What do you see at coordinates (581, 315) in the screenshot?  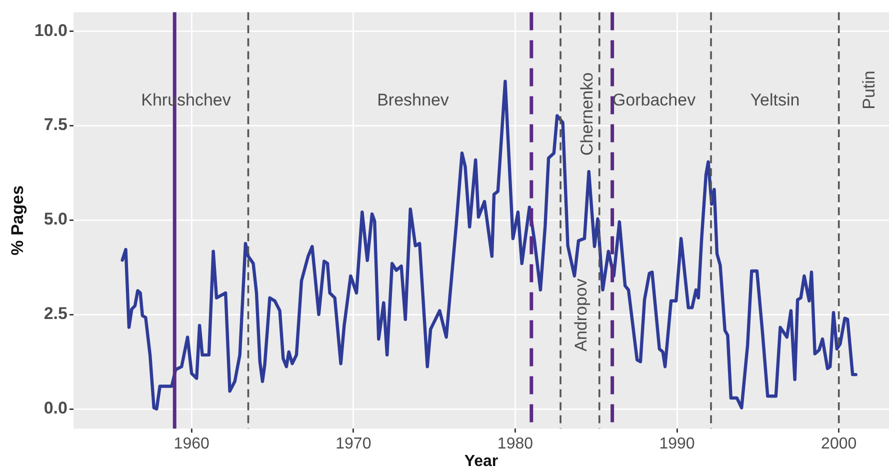 I see `annotation: Andropov` at bounding box center [581, 315].